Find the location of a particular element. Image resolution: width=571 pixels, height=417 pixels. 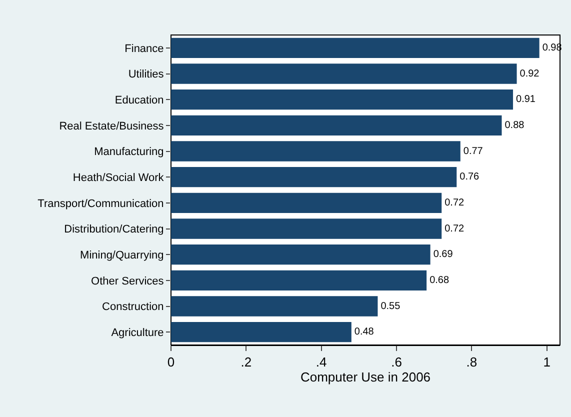

data-label: 0.69 is located at coordinates (443, 254).